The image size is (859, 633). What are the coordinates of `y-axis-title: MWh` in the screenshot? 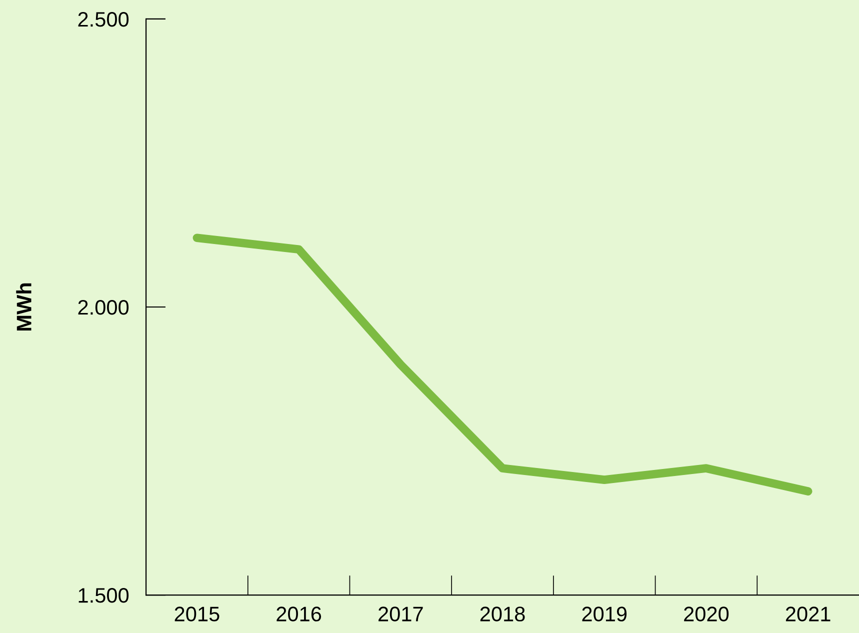 It's located at (24, 306).